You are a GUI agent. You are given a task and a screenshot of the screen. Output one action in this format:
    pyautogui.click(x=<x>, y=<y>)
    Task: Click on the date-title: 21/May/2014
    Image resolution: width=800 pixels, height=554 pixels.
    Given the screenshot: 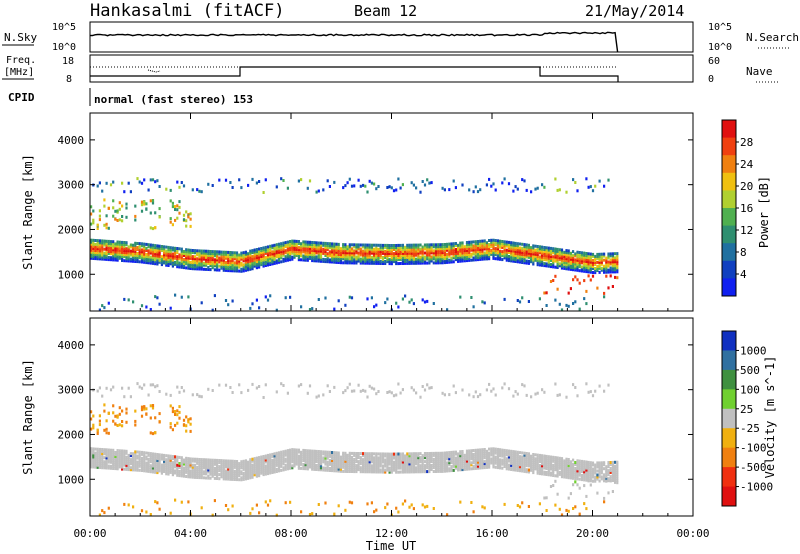 What is the action you would take?
    pyautogui.click(x=634, y=11)
    